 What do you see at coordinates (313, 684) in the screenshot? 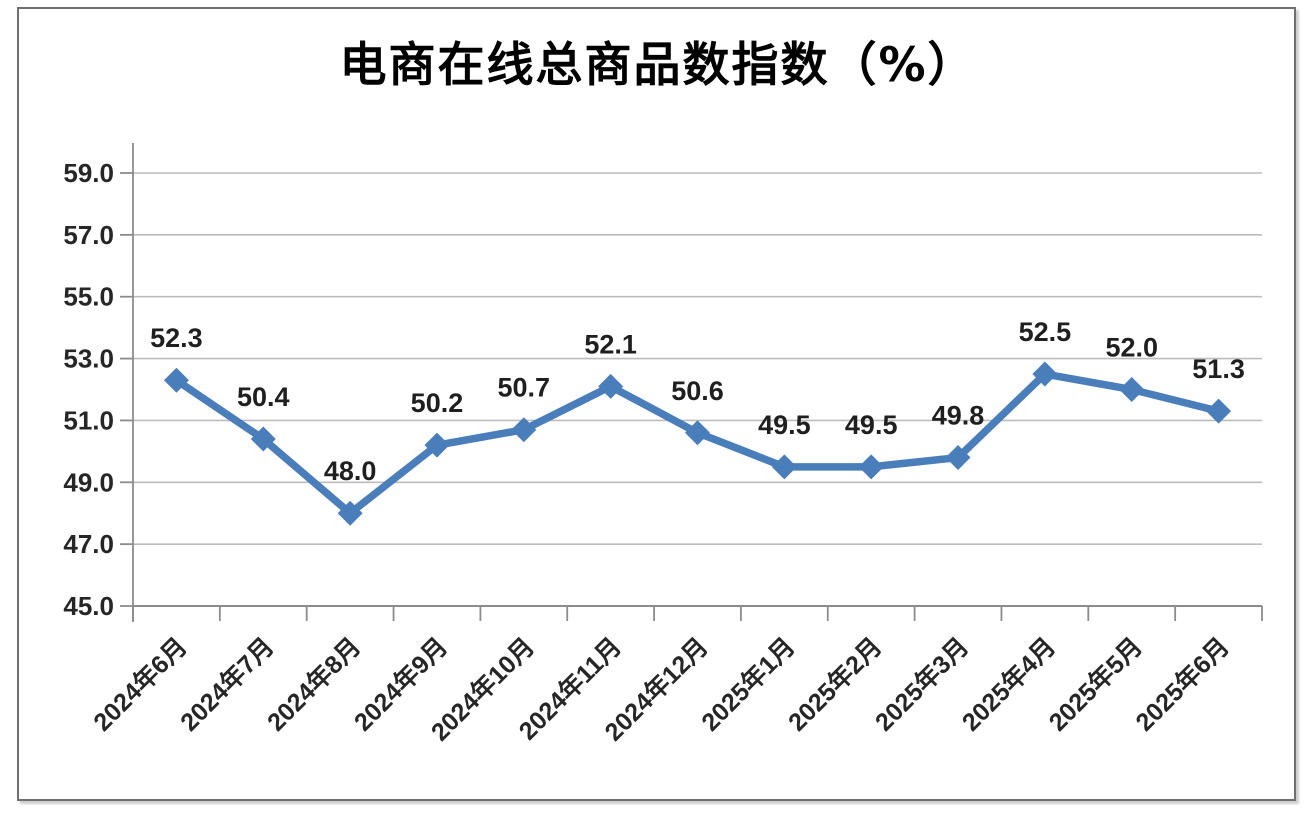
I see `x-tick-label: 2024年8月` at bounding box center [313, 684].